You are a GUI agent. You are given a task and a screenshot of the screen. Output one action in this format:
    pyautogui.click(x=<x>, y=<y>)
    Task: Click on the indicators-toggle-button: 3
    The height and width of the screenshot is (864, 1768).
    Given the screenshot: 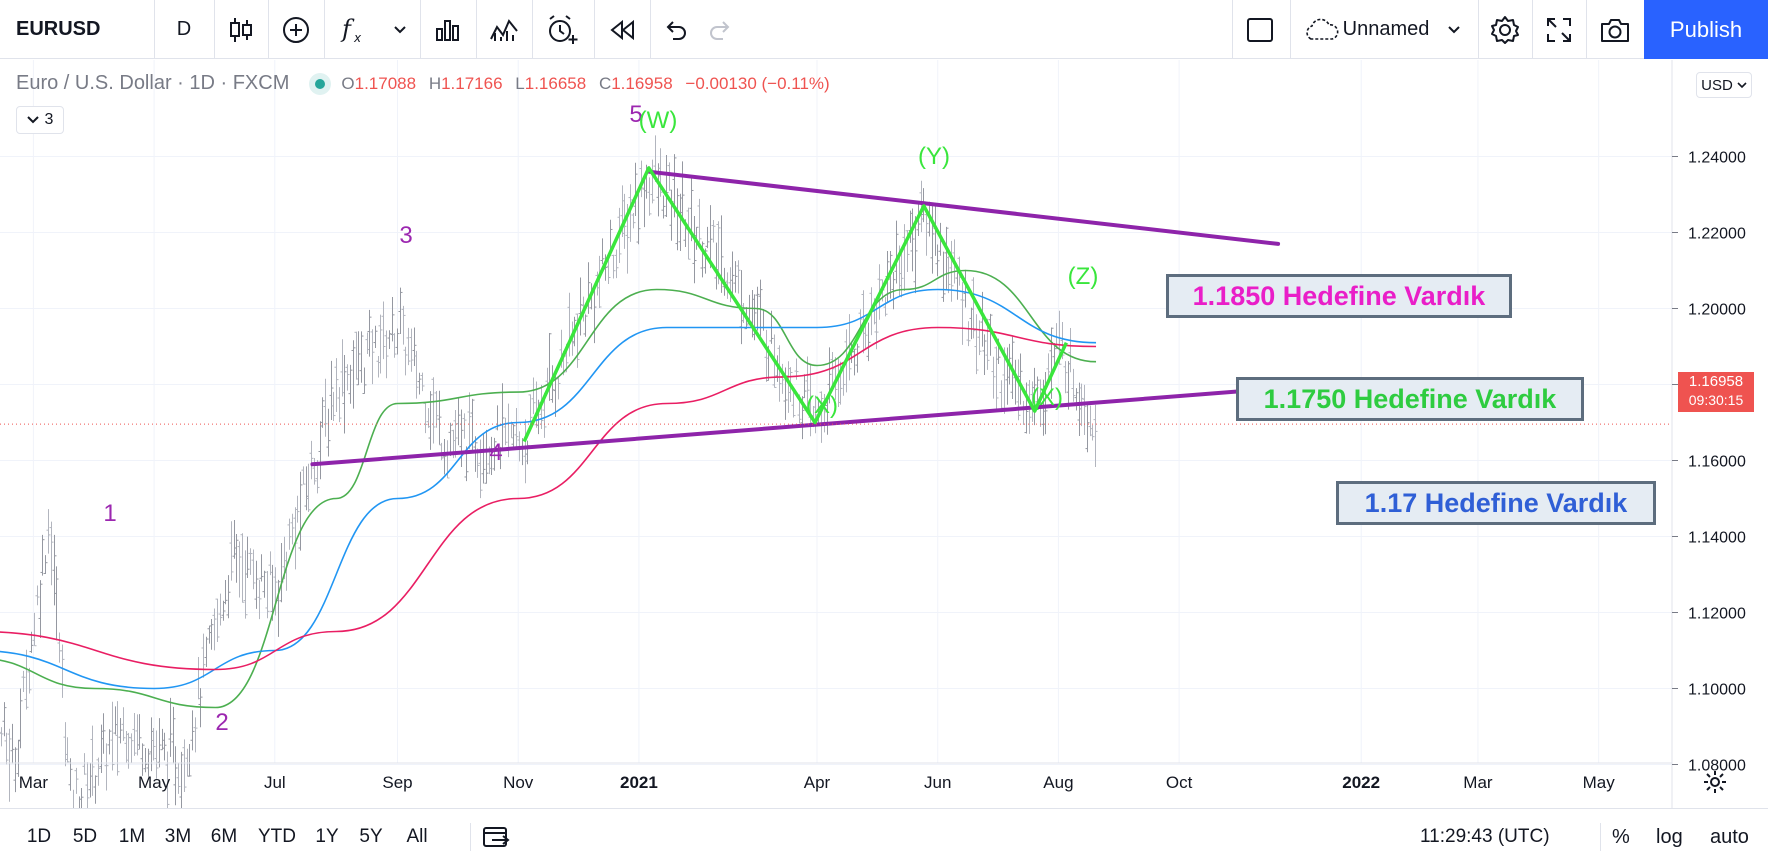 What is the action you would take?
    pyautogui.click(x=40, y=120)
    